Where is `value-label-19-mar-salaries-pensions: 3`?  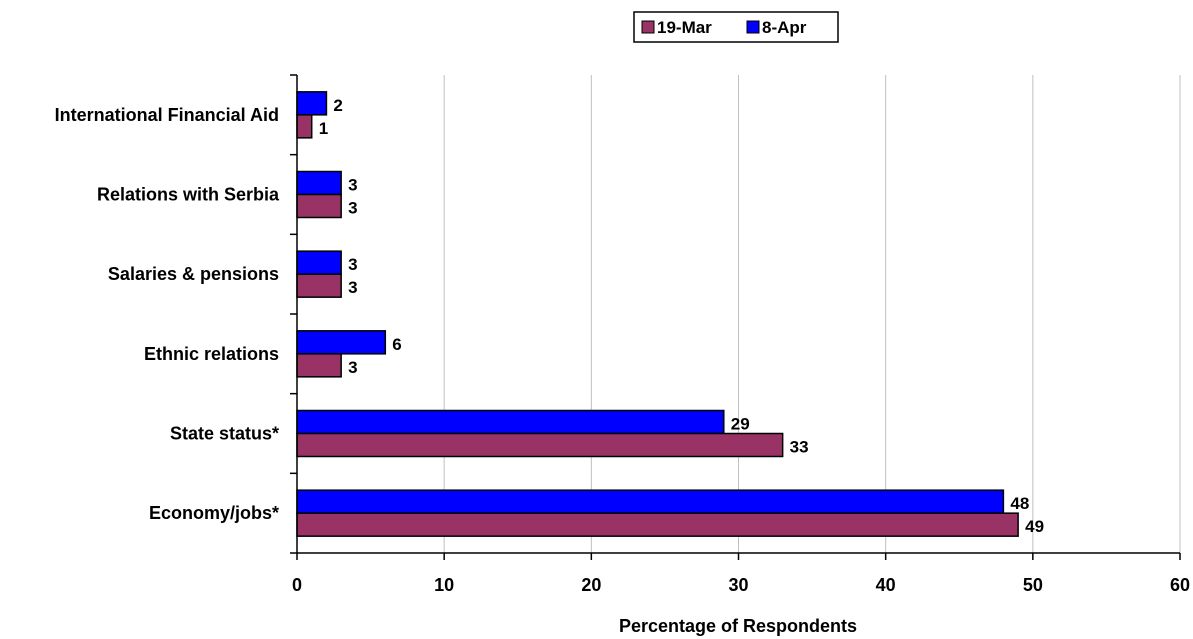
value-label-19-mar-salaries-pensions: 3 is located at coordinates (352, 287).